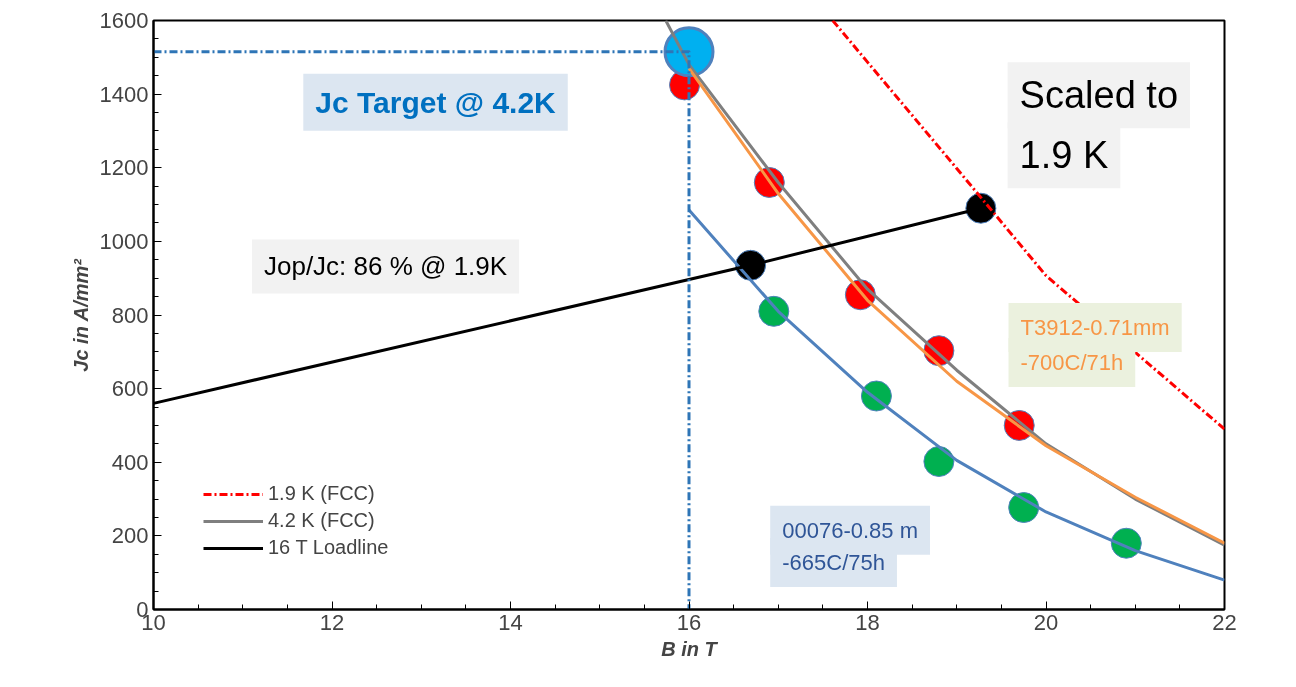 This screenshot has width=1296, height=687. What do you see at coordinates (321, 493) in the screenshot?
I see `legend-label: 1.9 K (FCC)` at bounding box center [321, 493].